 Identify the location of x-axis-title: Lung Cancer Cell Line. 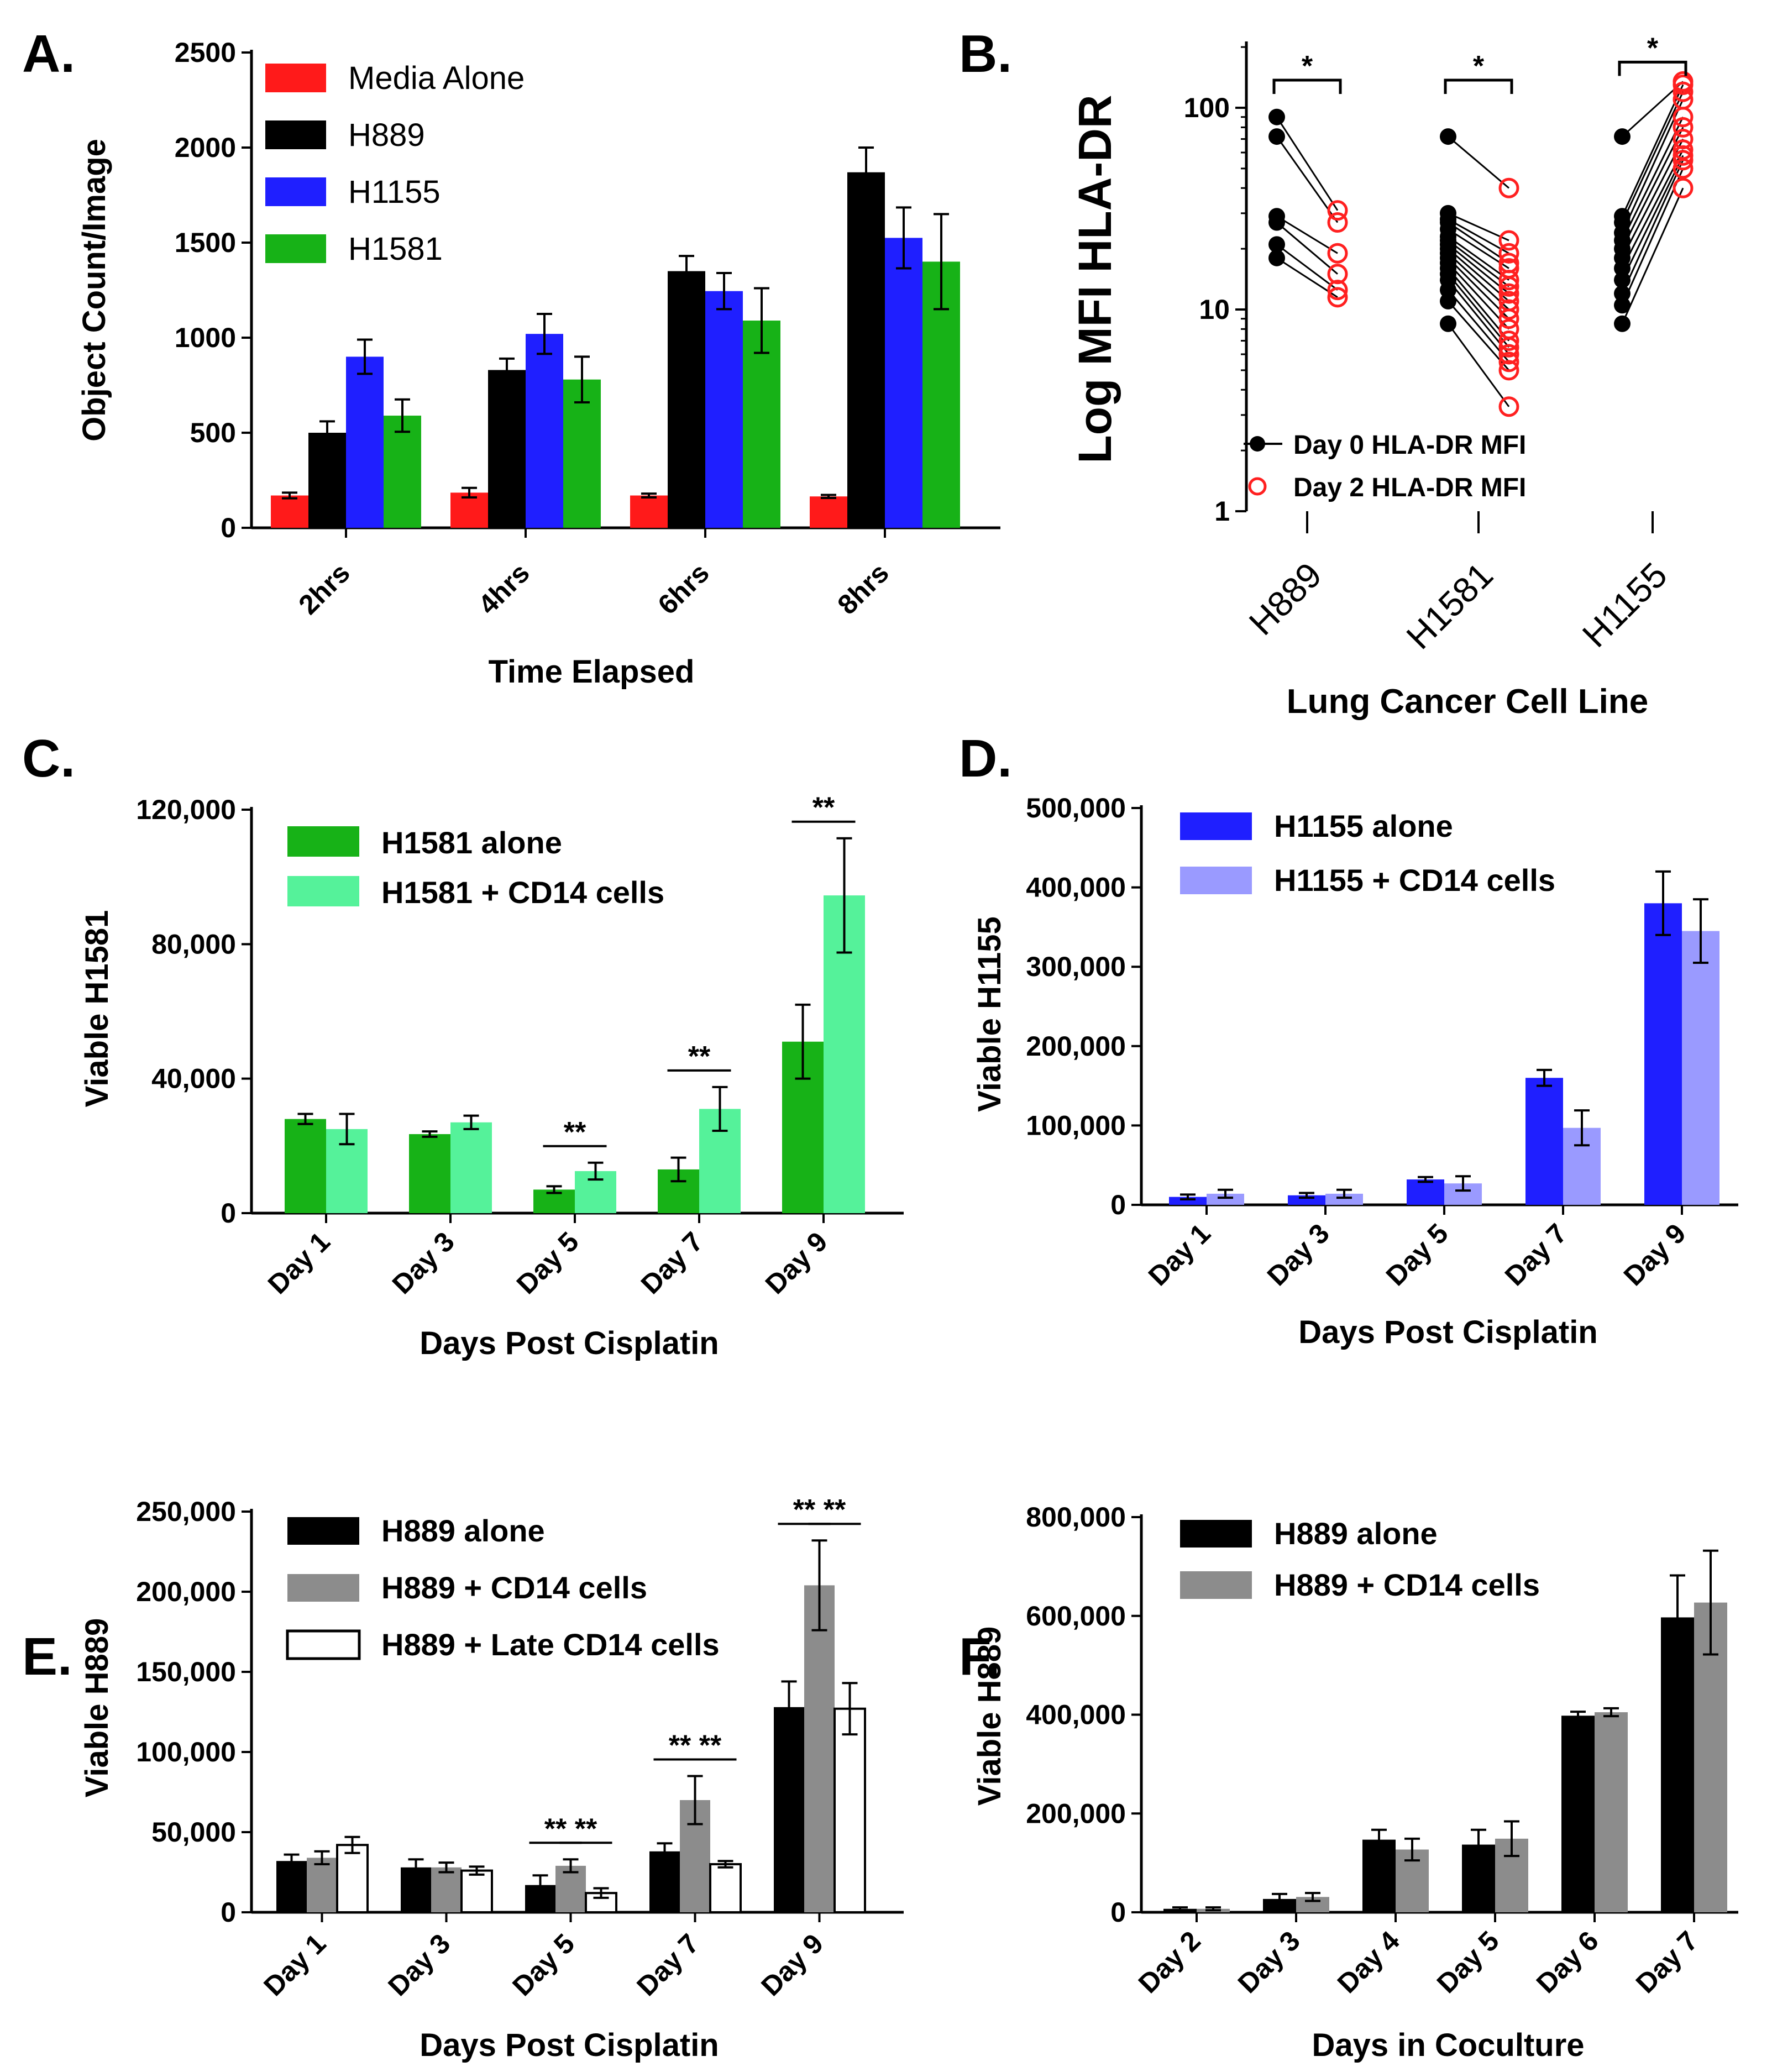
(1468, 702).